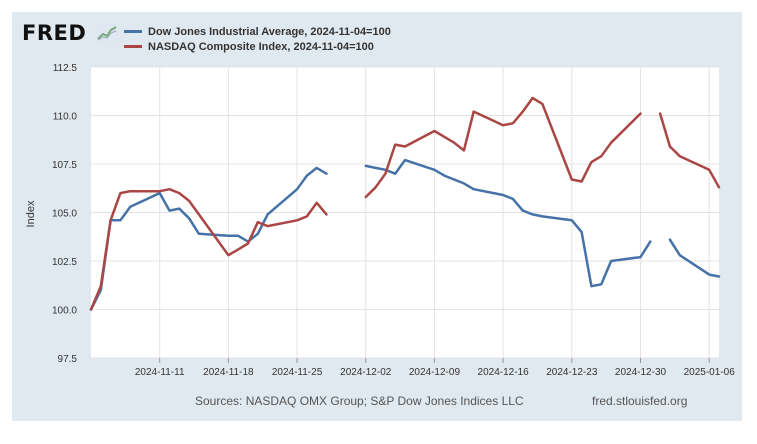  What do you see at coordinates (133, 46) in the screenshot?
I see `legend-swatch-nasdaq` at bounding box center [133, 46].